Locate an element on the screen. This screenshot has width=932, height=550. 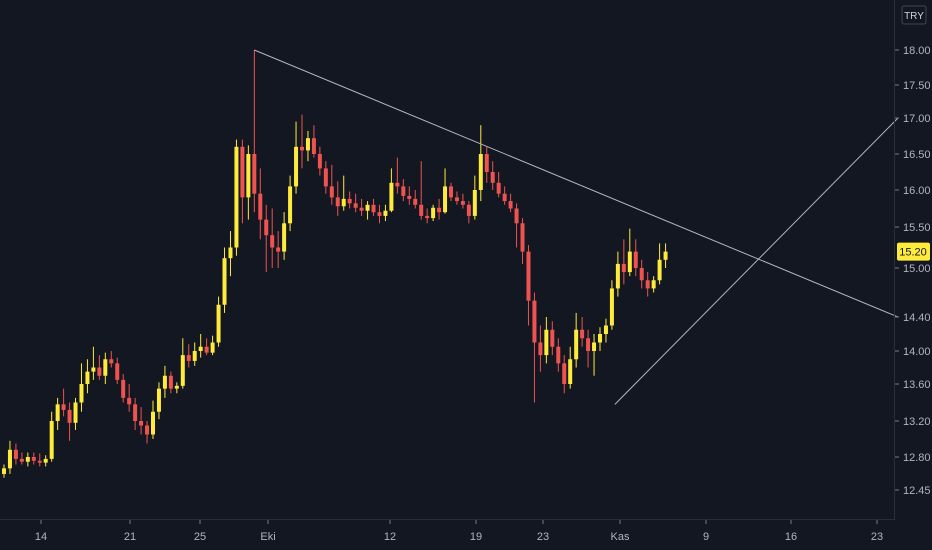
time-tick-label: 19 is located at coordinates (476, 537).